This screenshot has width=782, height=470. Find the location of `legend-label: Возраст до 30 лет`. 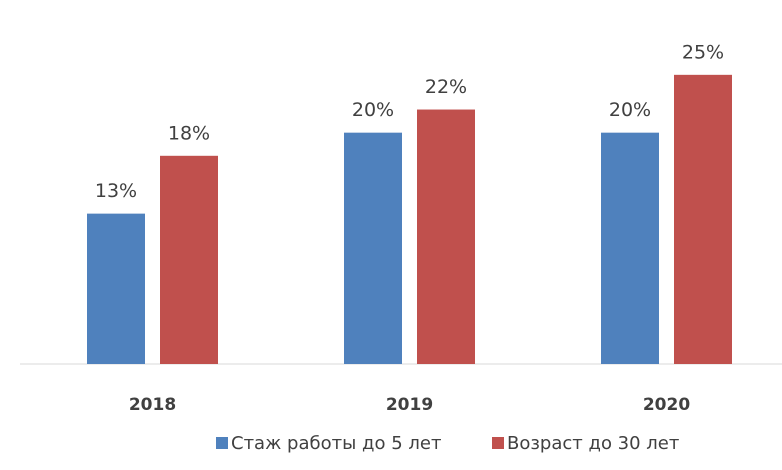

legend-label: Возраст до 30 лет is located at coordinates (593, 443).